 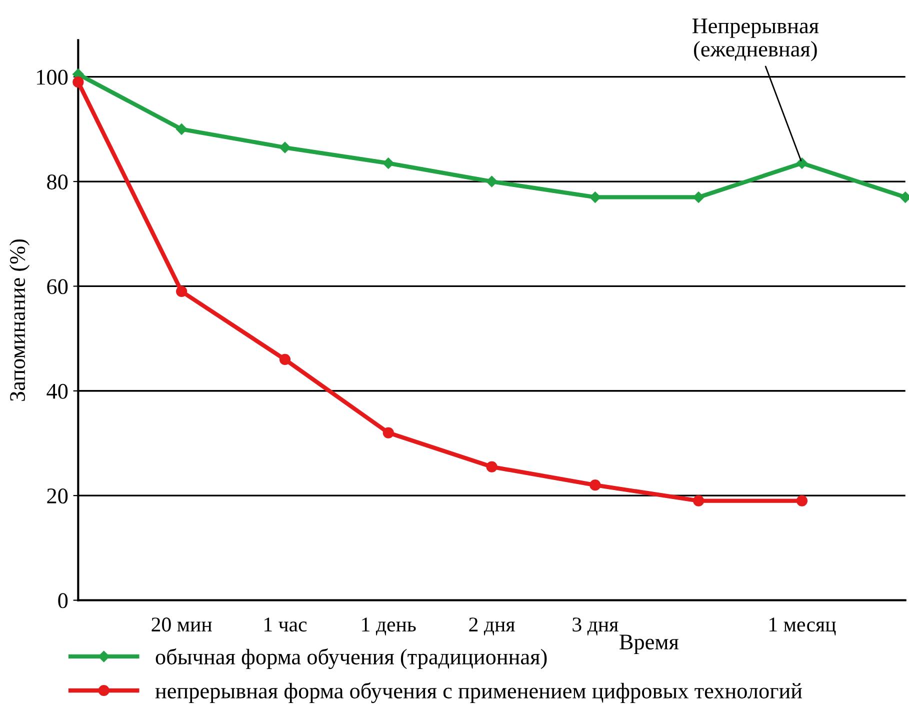 What do you see at coordinates (19, 320) in the screenshot?
I see `y-axis-title: Запоминание (%)` at bounding box center [19, 320].